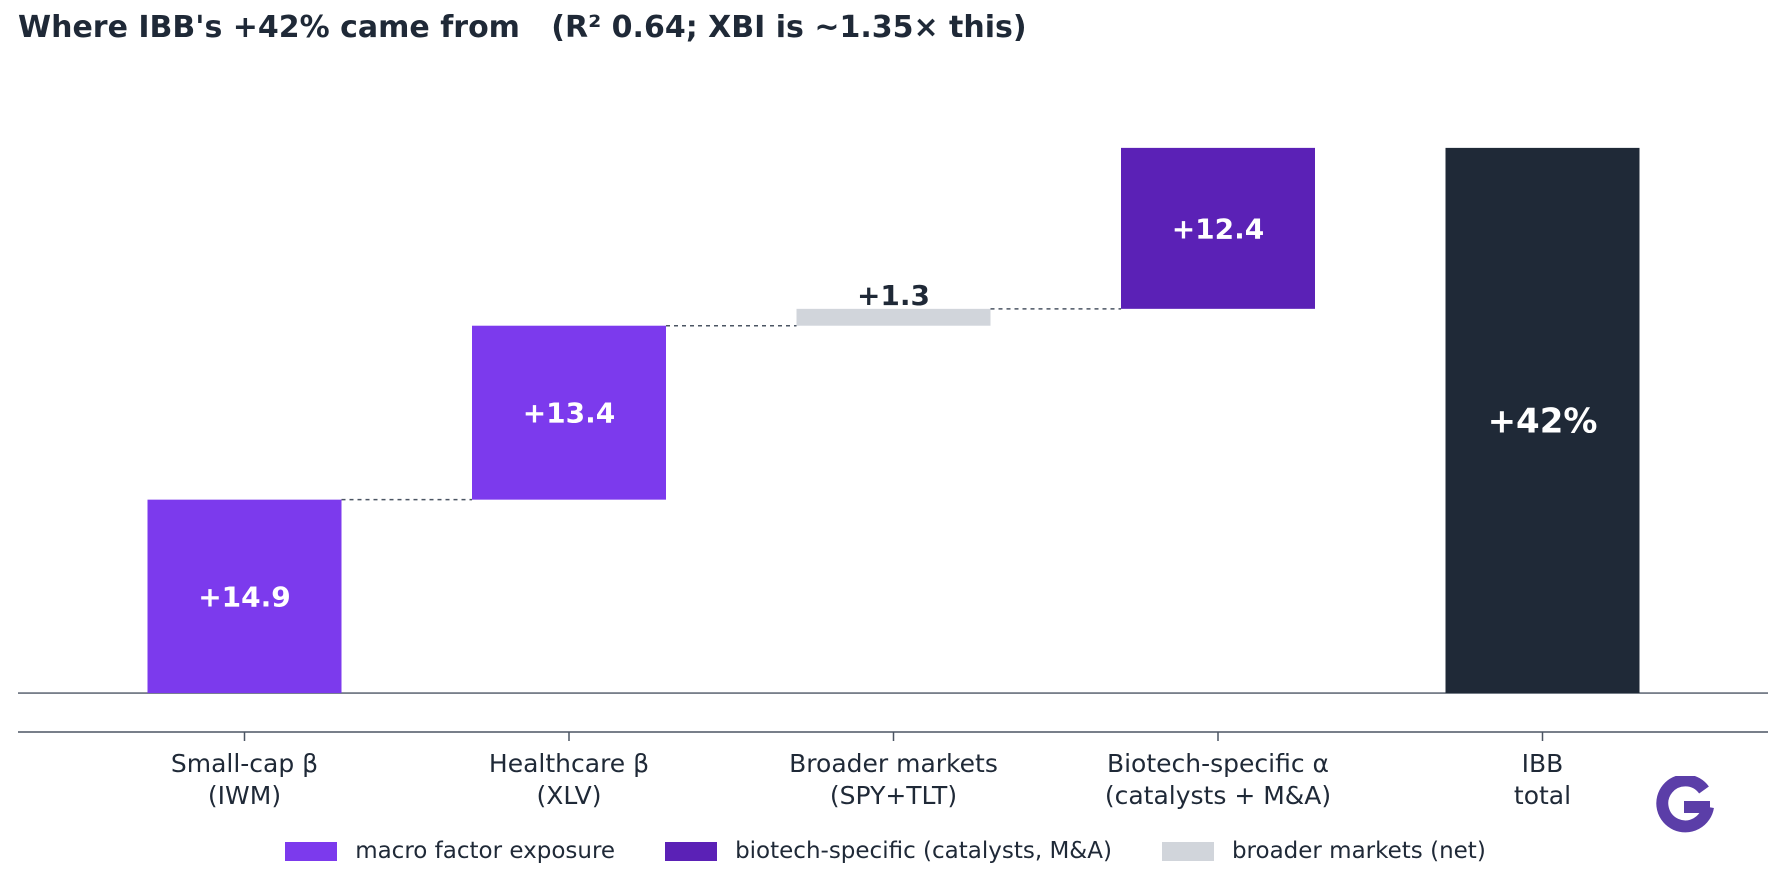 Image resolution: width=1771 pixels, height=895 pixels. What do you see at coordinates (691, 851) in the screenshot?
I see `legend-swatch-biotech` at bounding box center [691, 851].